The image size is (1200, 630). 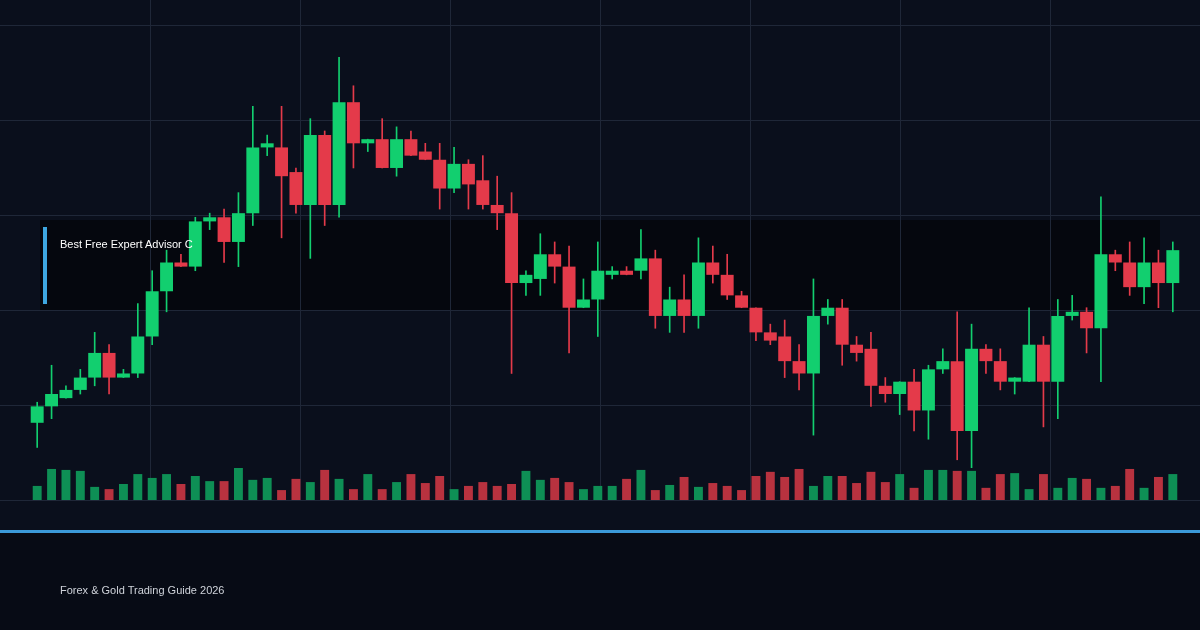 What do you see at coordinates (142, 590) in the screenshot?
I see `text: Forex & Gold Trading Guide 2026` at bounding box center [142, 590].